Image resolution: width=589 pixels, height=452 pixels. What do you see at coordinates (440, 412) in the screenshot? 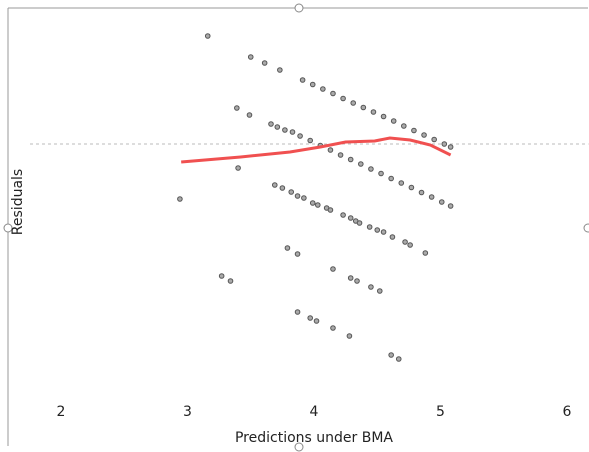
I see `x-tick-label: 5` at bounding box center [440, 412].